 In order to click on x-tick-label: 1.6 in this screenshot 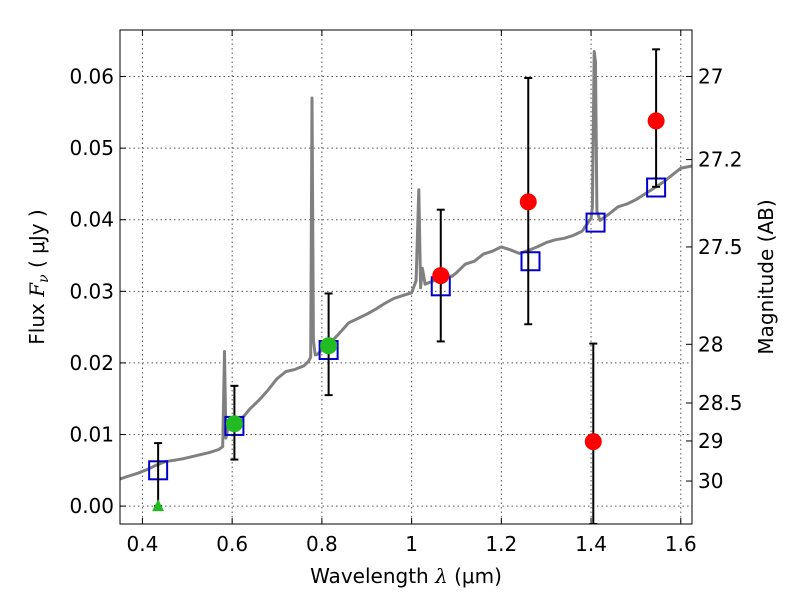, I will do `click(681, 544)`.